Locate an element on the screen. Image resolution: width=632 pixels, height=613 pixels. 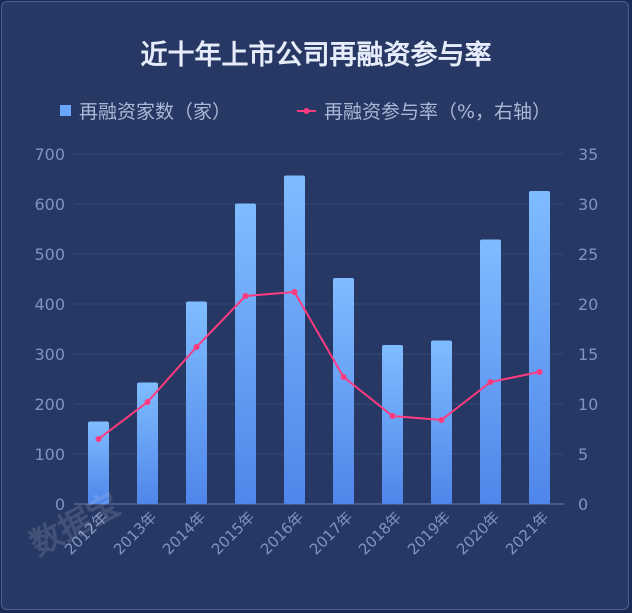
y-axis-right: 0 5 10 15 20 25 30 35 is located at coordinates (588, 329).